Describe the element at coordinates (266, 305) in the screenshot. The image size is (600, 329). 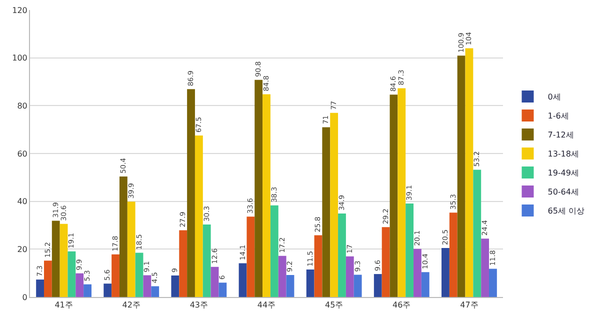
I see `x-tick-label: 44주` at that location.